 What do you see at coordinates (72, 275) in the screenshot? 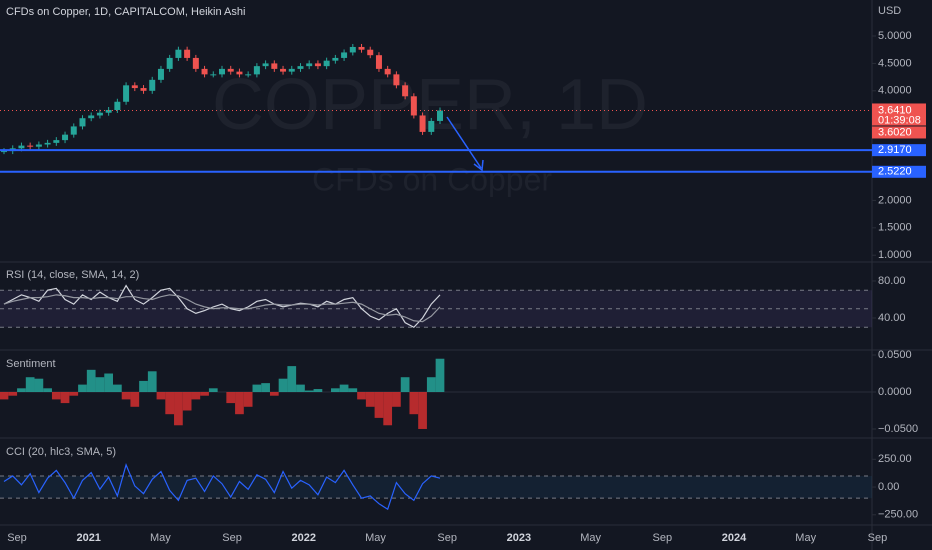
I see `pane-title: RSI (14, close, SMA, 14, 2)` at bounding box center [72, 275].